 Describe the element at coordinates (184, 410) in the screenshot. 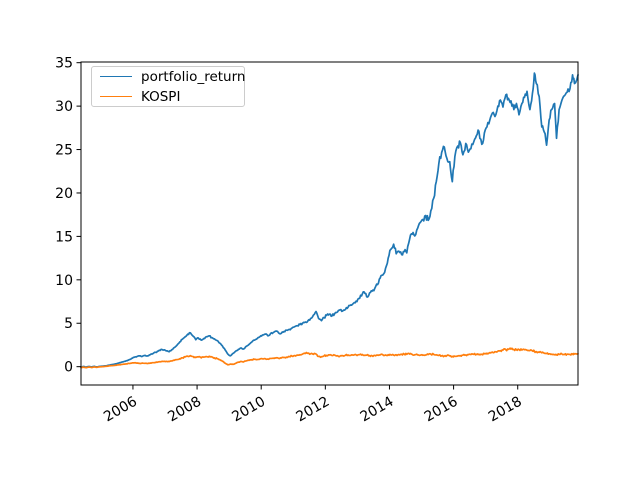

I see `x-tick-label: 2008` at that location.